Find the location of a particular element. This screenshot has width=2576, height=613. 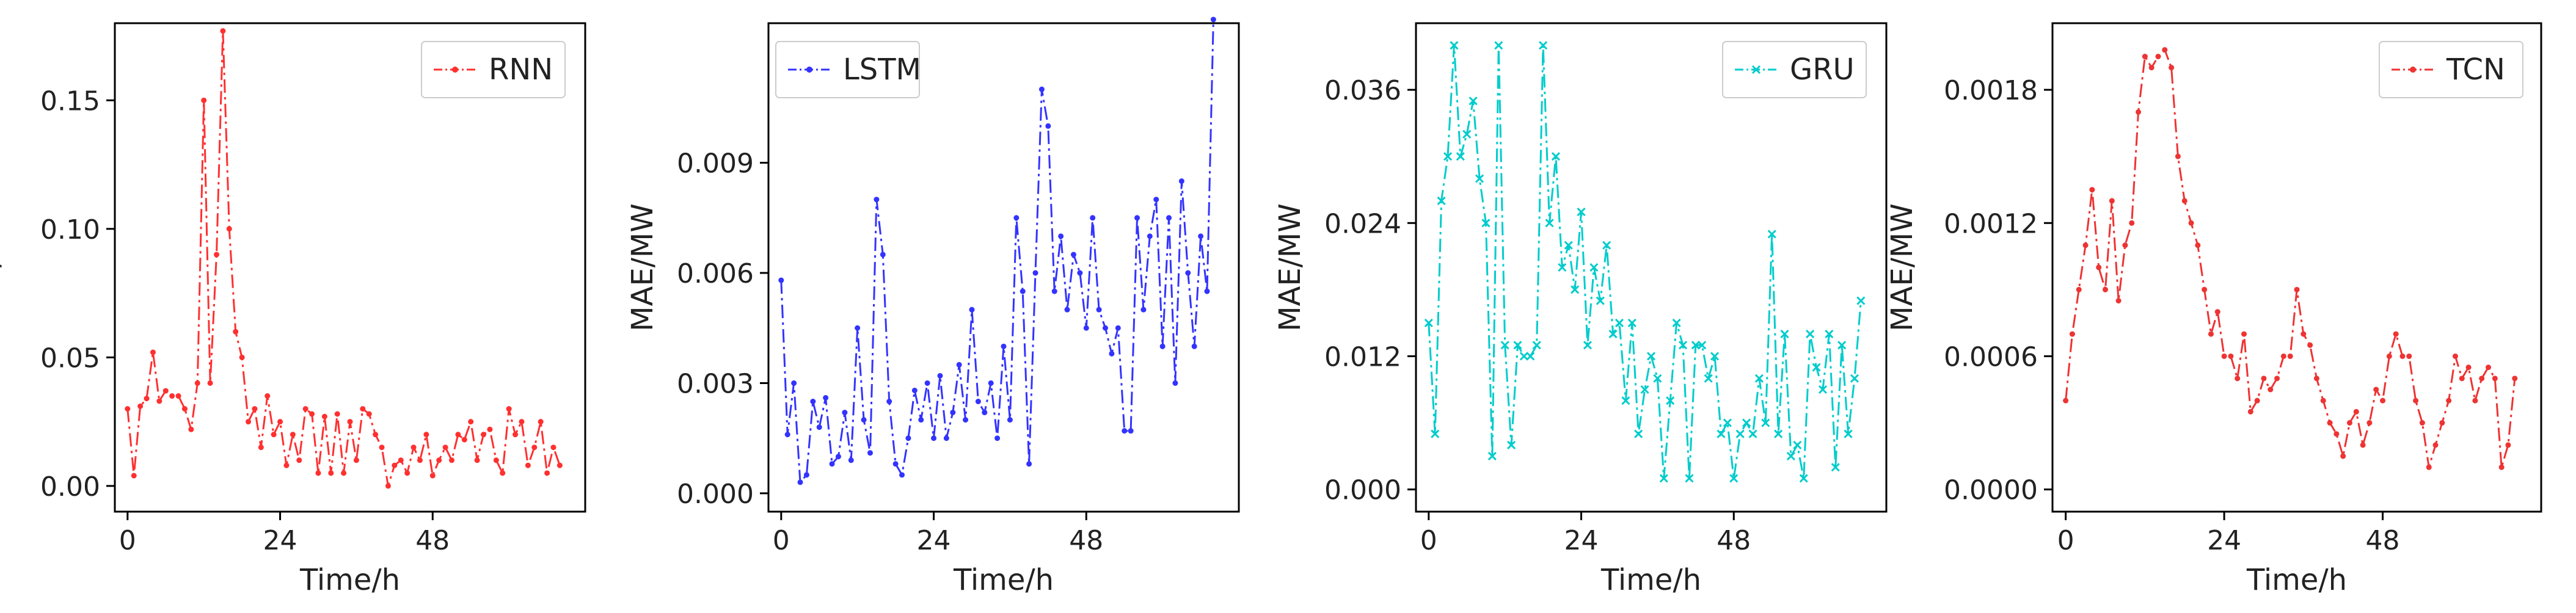

y-axis-label: MAE/MW is located at coordinates (1902, 267).